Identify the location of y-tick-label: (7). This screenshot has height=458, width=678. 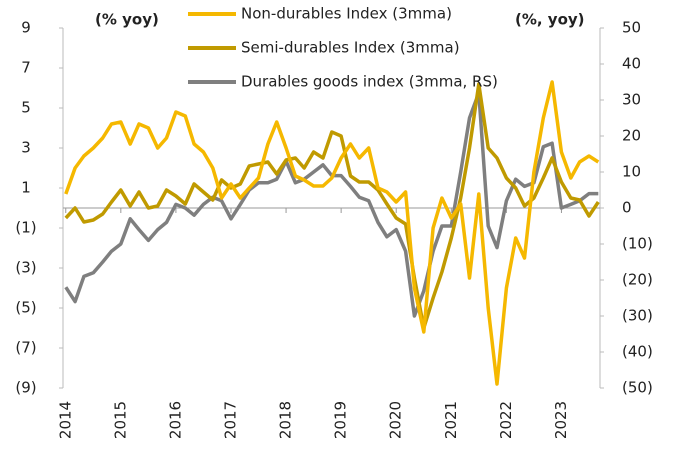
(25, 348).